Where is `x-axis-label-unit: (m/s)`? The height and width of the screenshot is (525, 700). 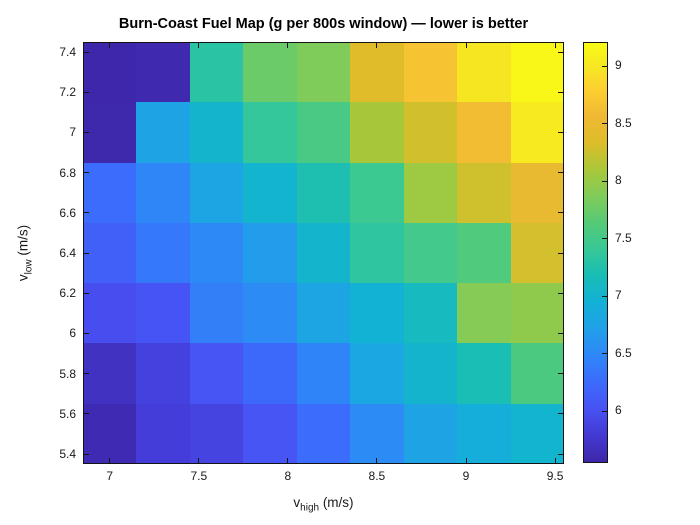
x-axis-label-unit: (m/s) is located at coordinates (336, 502).